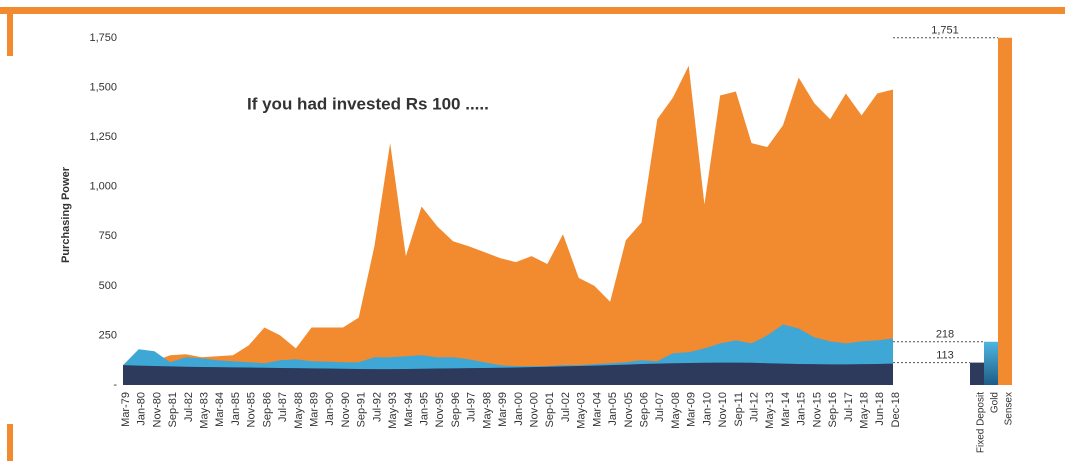  I want to click on y-tick-label: -, so click(115, 385).